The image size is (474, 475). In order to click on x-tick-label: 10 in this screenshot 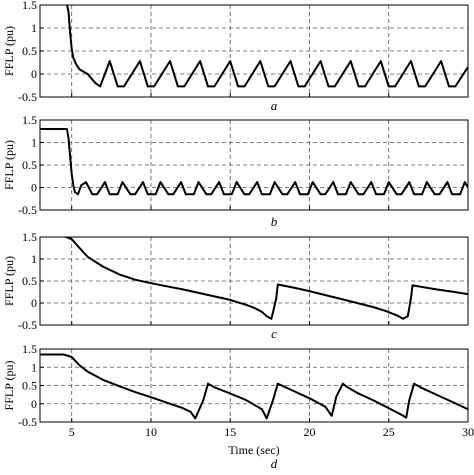, I will do `click(151, 432)`.